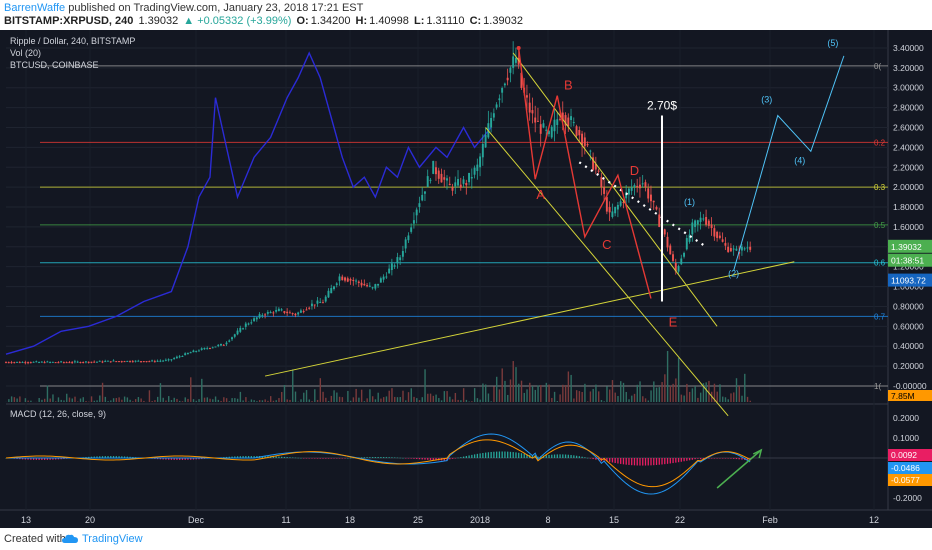 The image size is (932, 550). Describe the element at coordinates (910, 455) in the screenshot. I see `macd-value-tag-bg` at that location.